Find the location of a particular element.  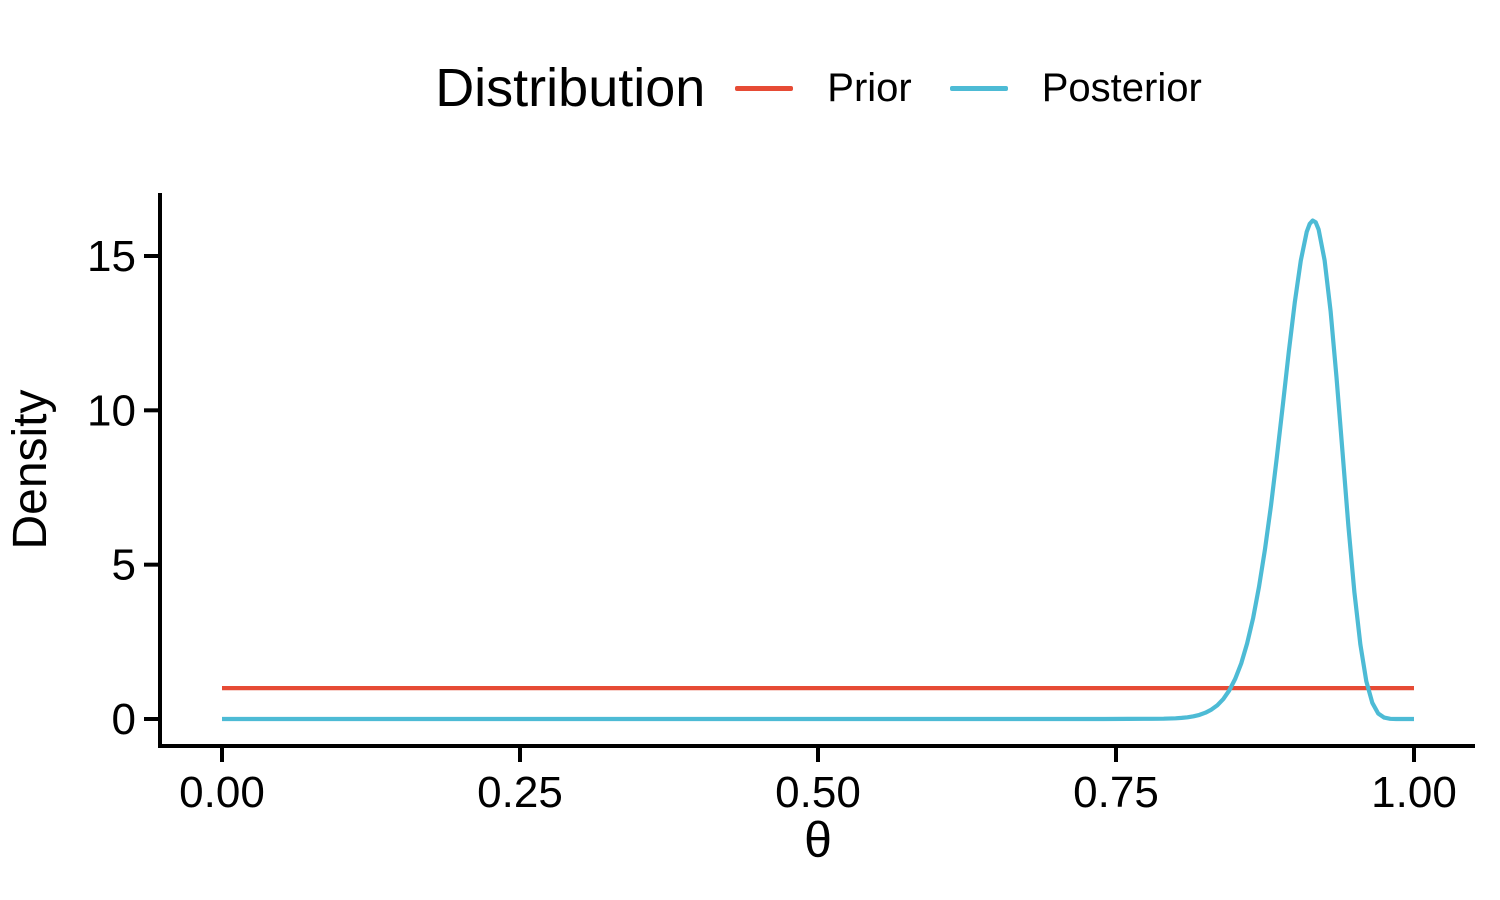

x-tick-label: 0.25 is located at coordinates (520, 792).